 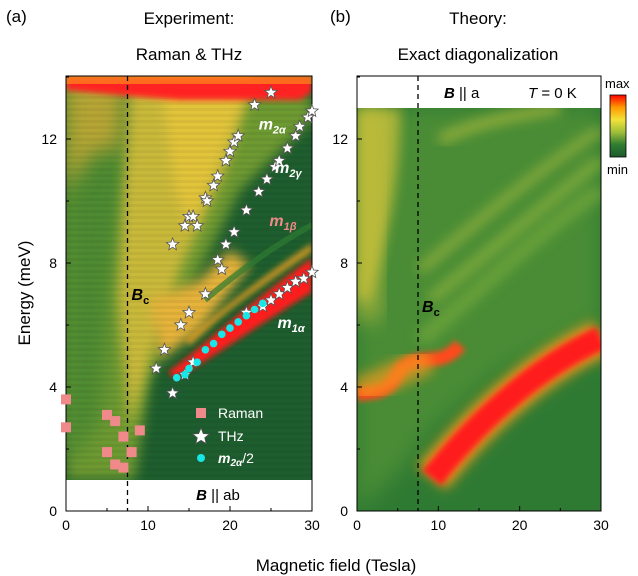 What do you see at coordinates (478, 18) in the screenshot?
I see `panel-b-title-line1: Theory:` at bounding box center [478, 18].